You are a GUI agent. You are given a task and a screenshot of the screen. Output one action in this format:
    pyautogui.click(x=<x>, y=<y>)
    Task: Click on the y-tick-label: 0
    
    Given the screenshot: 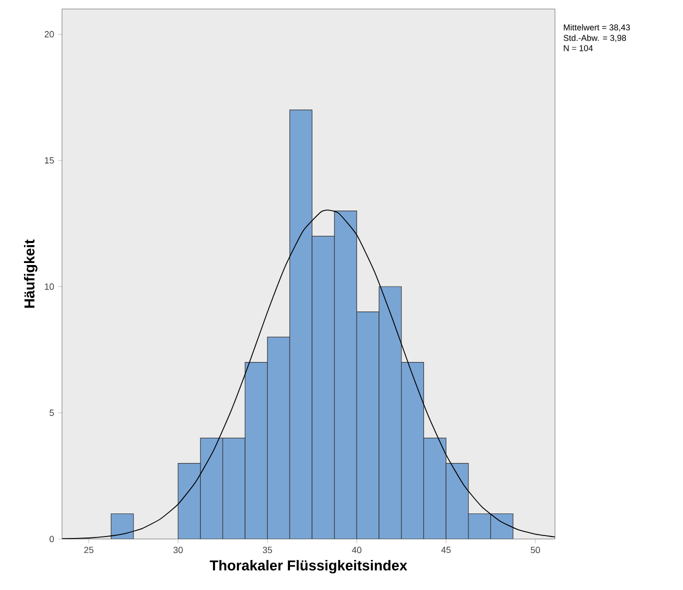 What is the action you would take?
    pyautogui.click(x=52, y=539)
    